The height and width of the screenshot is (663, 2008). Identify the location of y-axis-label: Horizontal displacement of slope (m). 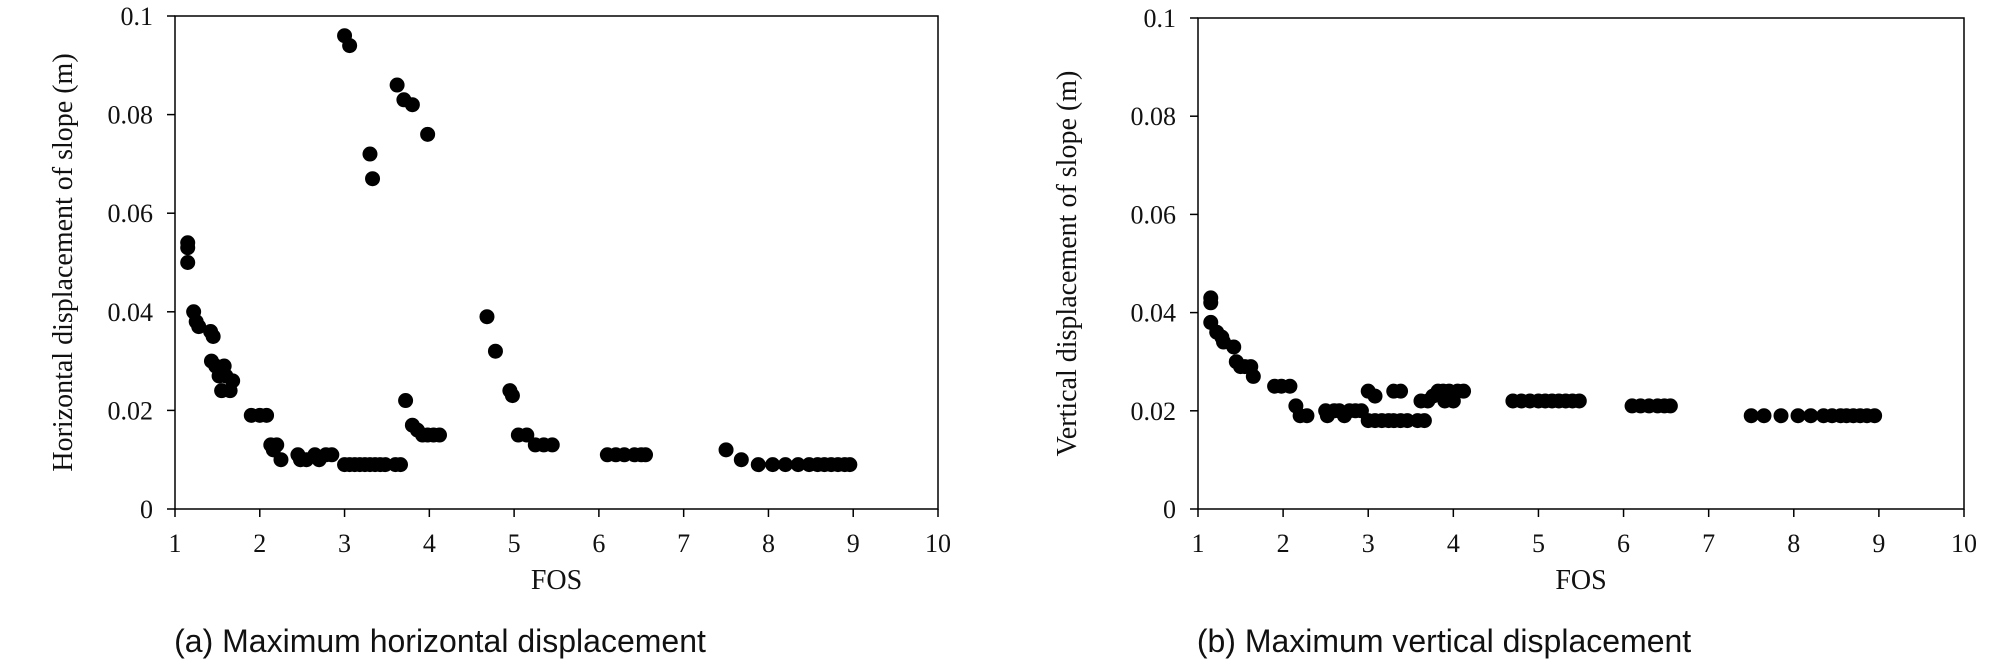
(63, 262).